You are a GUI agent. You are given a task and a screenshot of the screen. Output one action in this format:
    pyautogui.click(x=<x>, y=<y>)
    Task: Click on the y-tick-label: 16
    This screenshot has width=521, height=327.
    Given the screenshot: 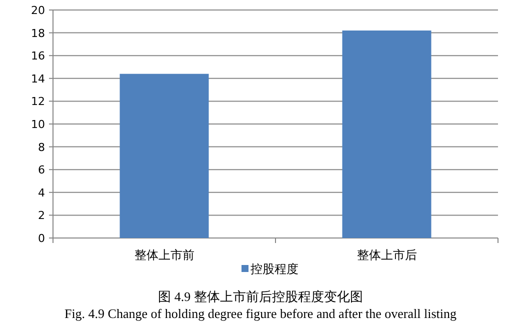 What is the action you would take?
    pyautogui.click(x=38, y=56)
    